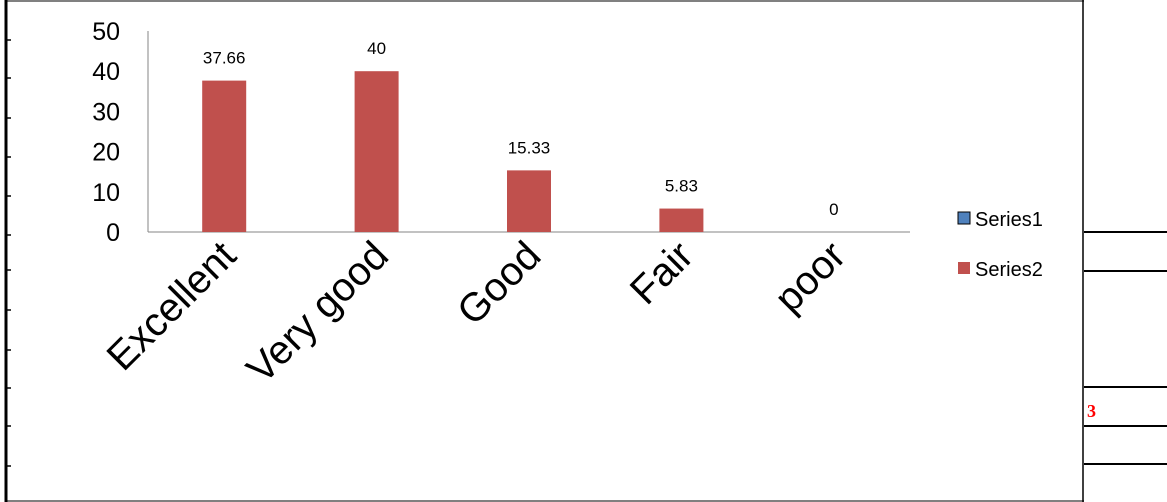 This screenshot has width=1167, height=502. I want to click on bar-good, so click(529, 201).